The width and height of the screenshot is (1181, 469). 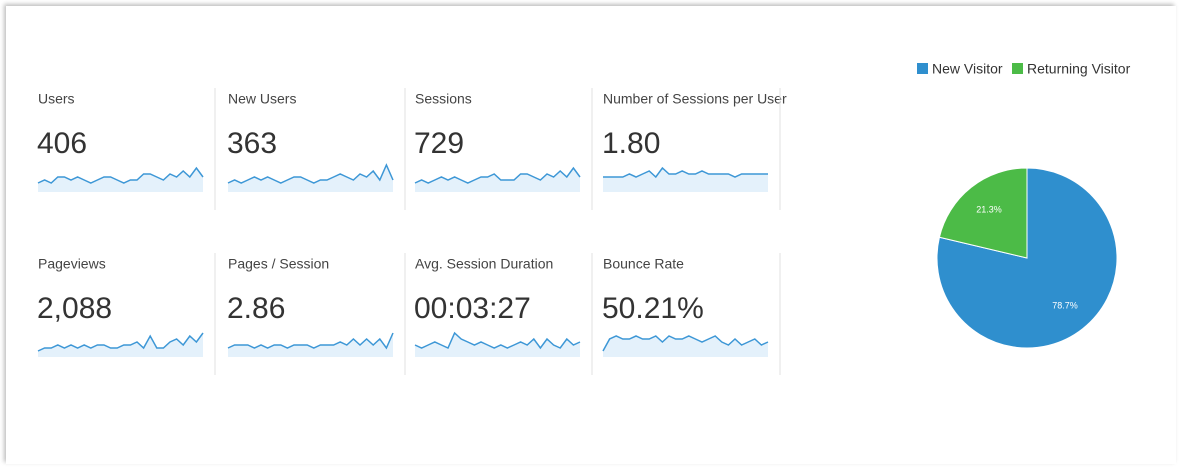 I want to click on metric-label: Pageviews, so click(x=72, y=264).